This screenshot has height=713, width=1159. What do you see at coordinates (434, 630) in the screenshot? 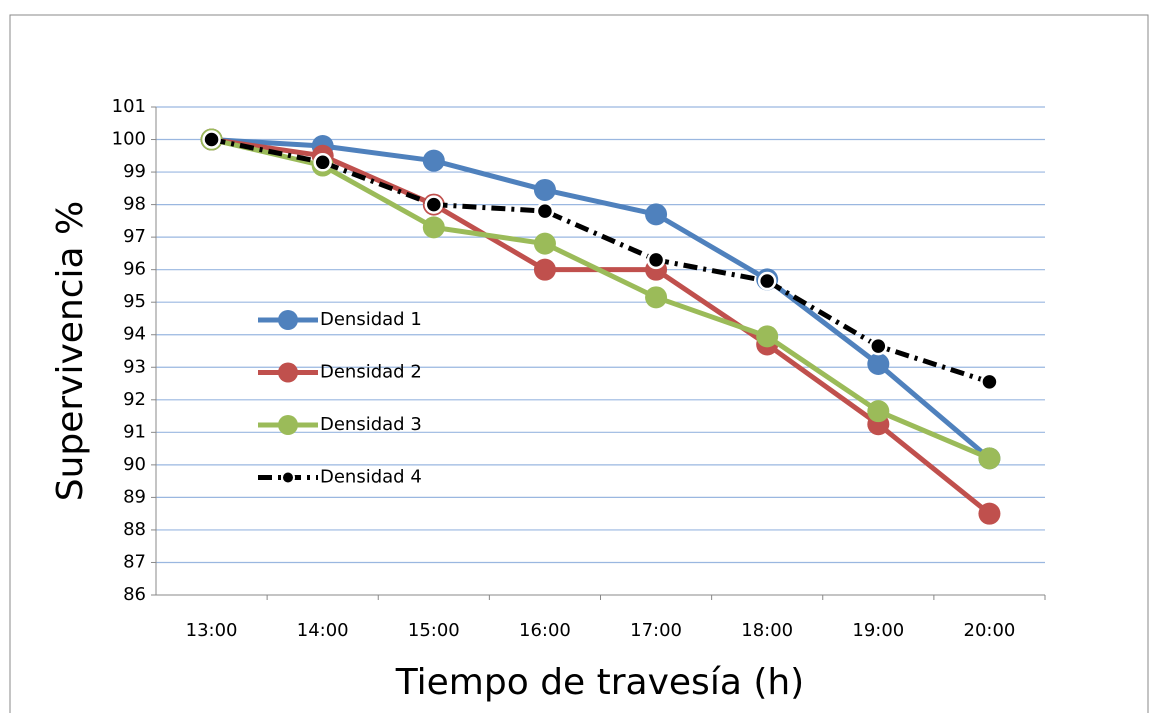
I see `x-tick-label: 15:00` at bounding box center [434, 630].